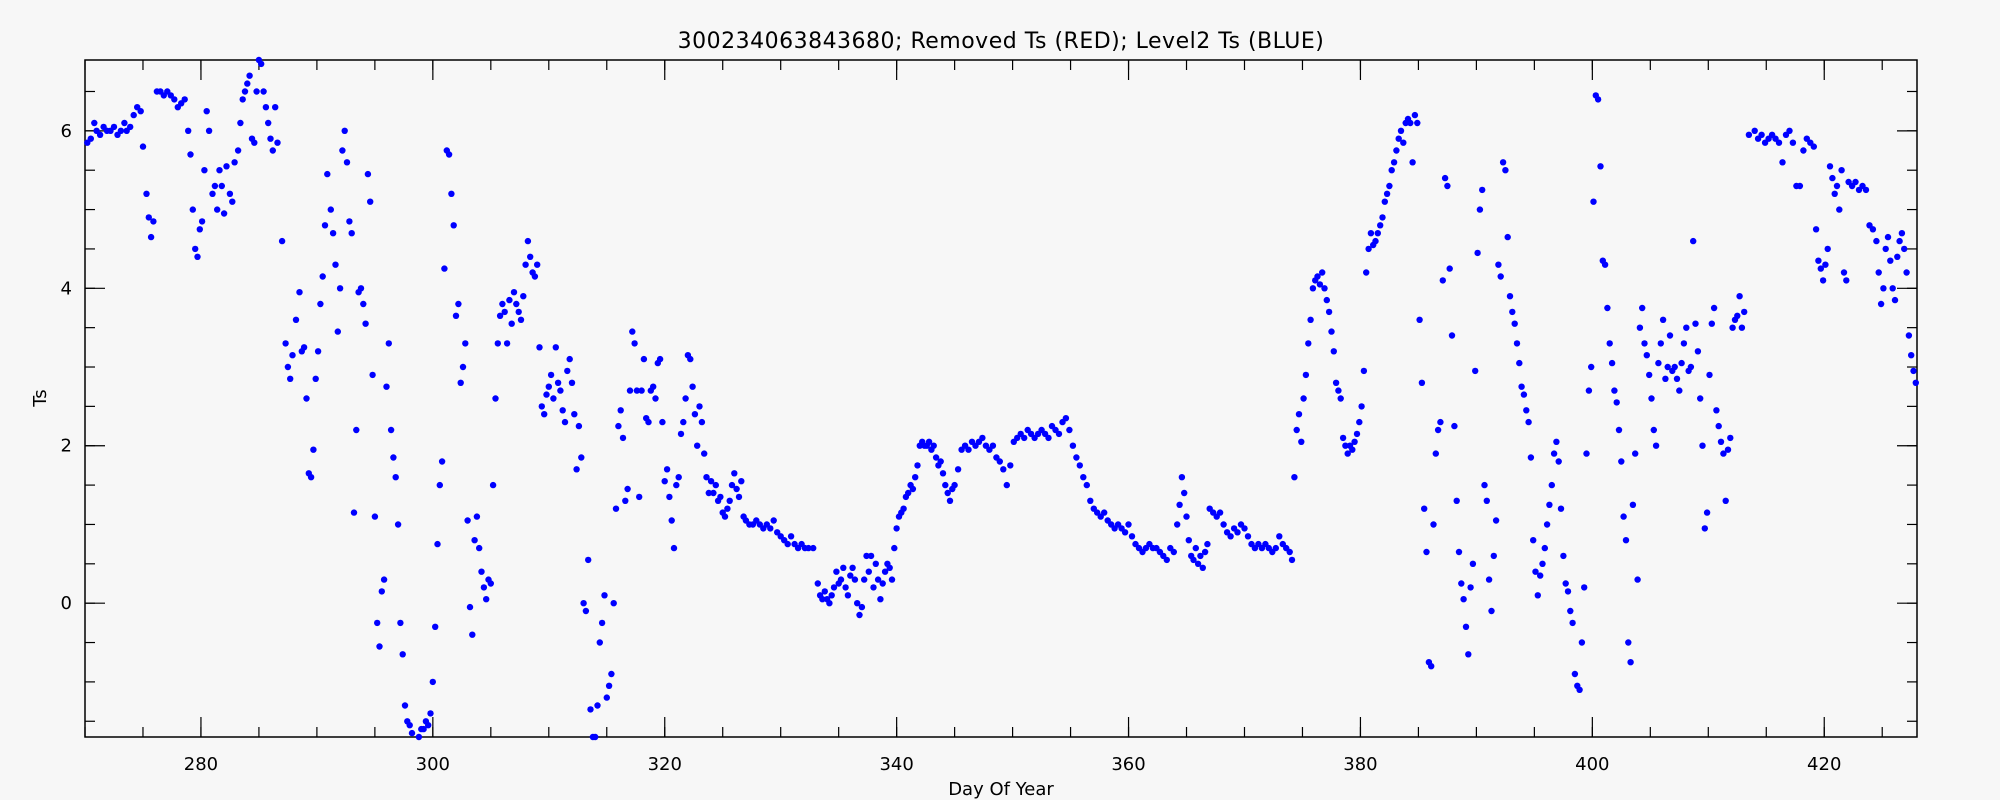 Image resolution: width=2000 pixels, height=800 pixels. What do you see at coordinates (66, 131) in the screenshot?
I see `y-tick-label: 6` at bounding box center [66, 131].